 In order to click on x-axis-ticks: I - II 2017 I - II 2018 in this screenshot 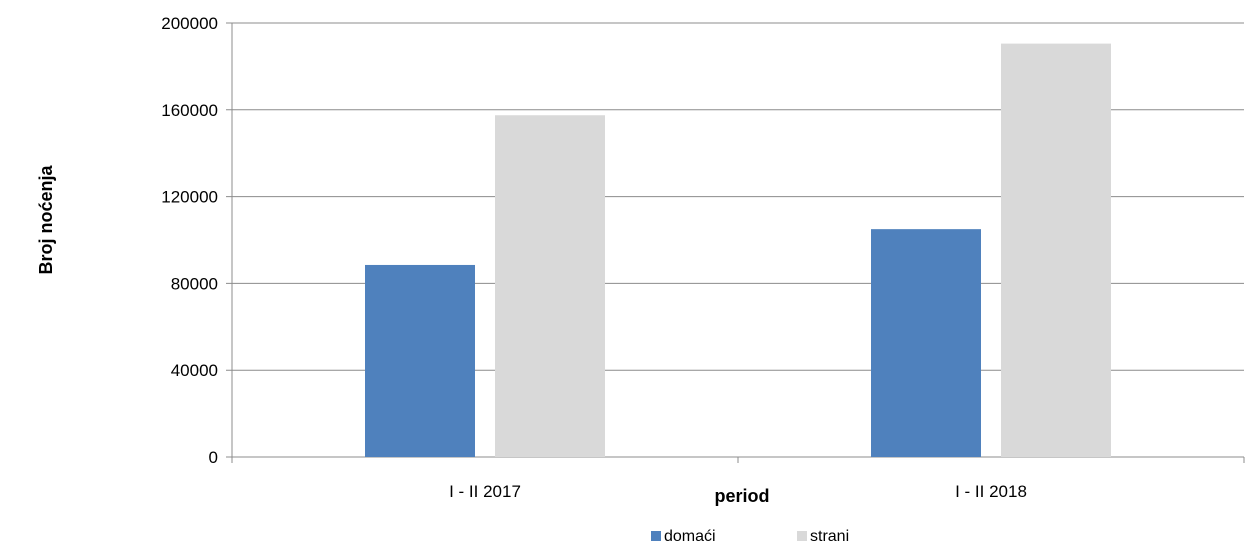, I will do `click(738, 491)`.